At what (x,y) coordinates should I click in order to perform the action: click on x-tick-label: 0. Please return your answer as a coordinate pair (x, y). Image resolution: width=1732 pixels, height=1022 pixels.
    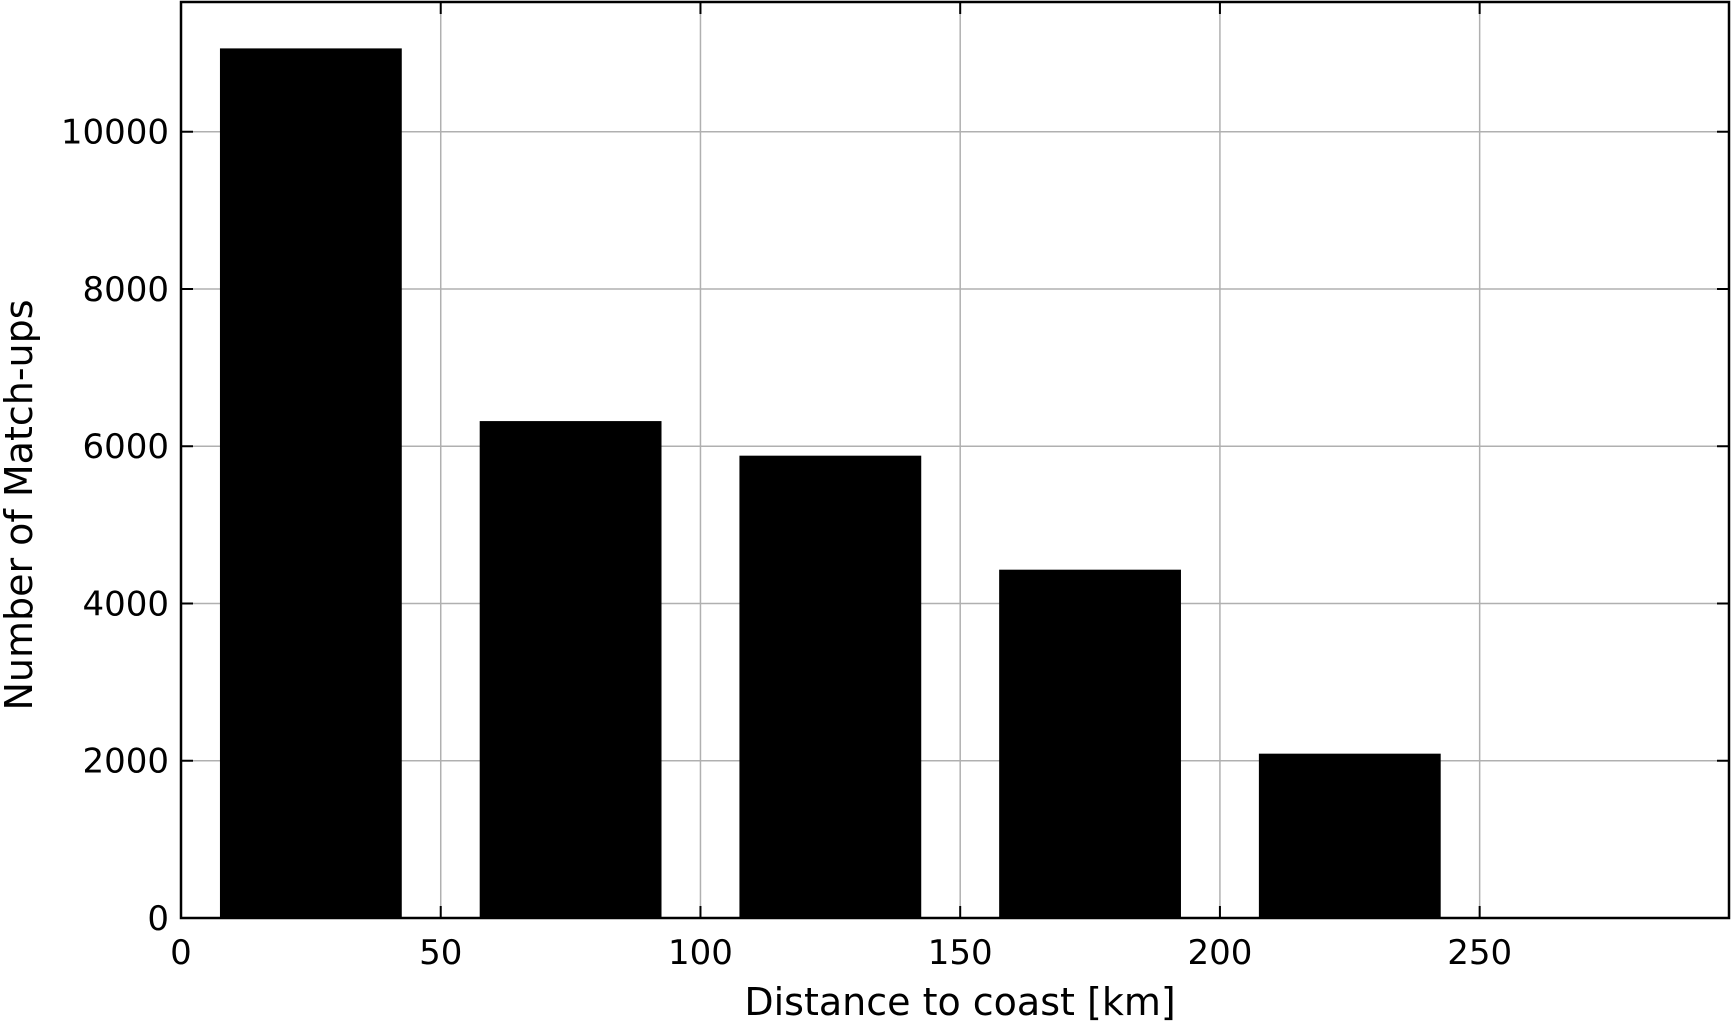
    Looking at the image, I should click on (181, 953).